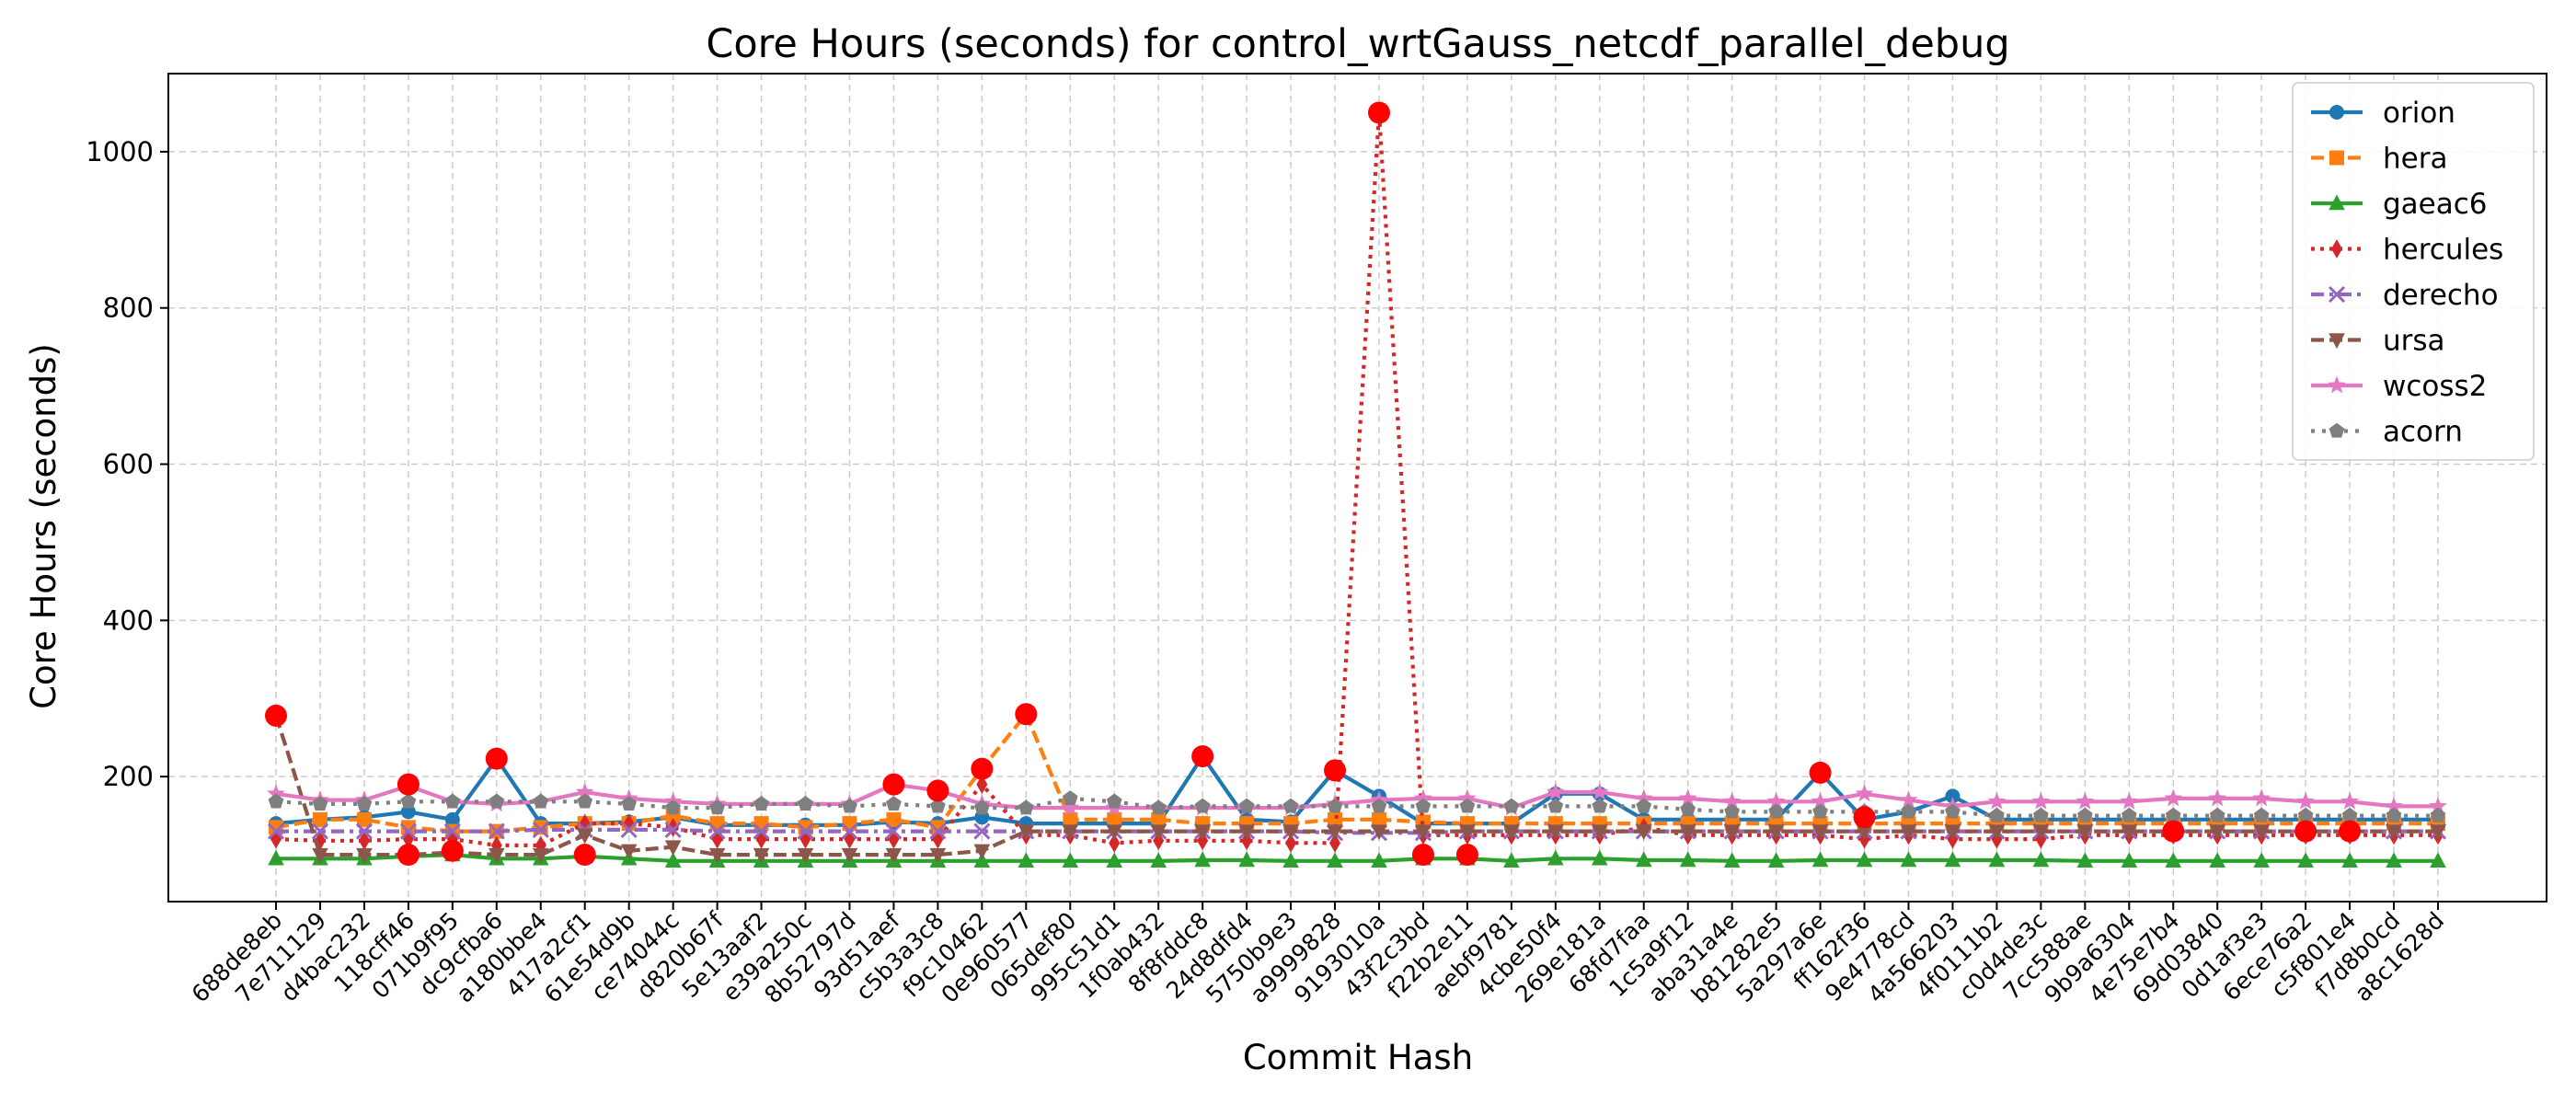 This screenshot has height=1104, width=2576. I want to click on series-line-ursa, so click(1355, 786).